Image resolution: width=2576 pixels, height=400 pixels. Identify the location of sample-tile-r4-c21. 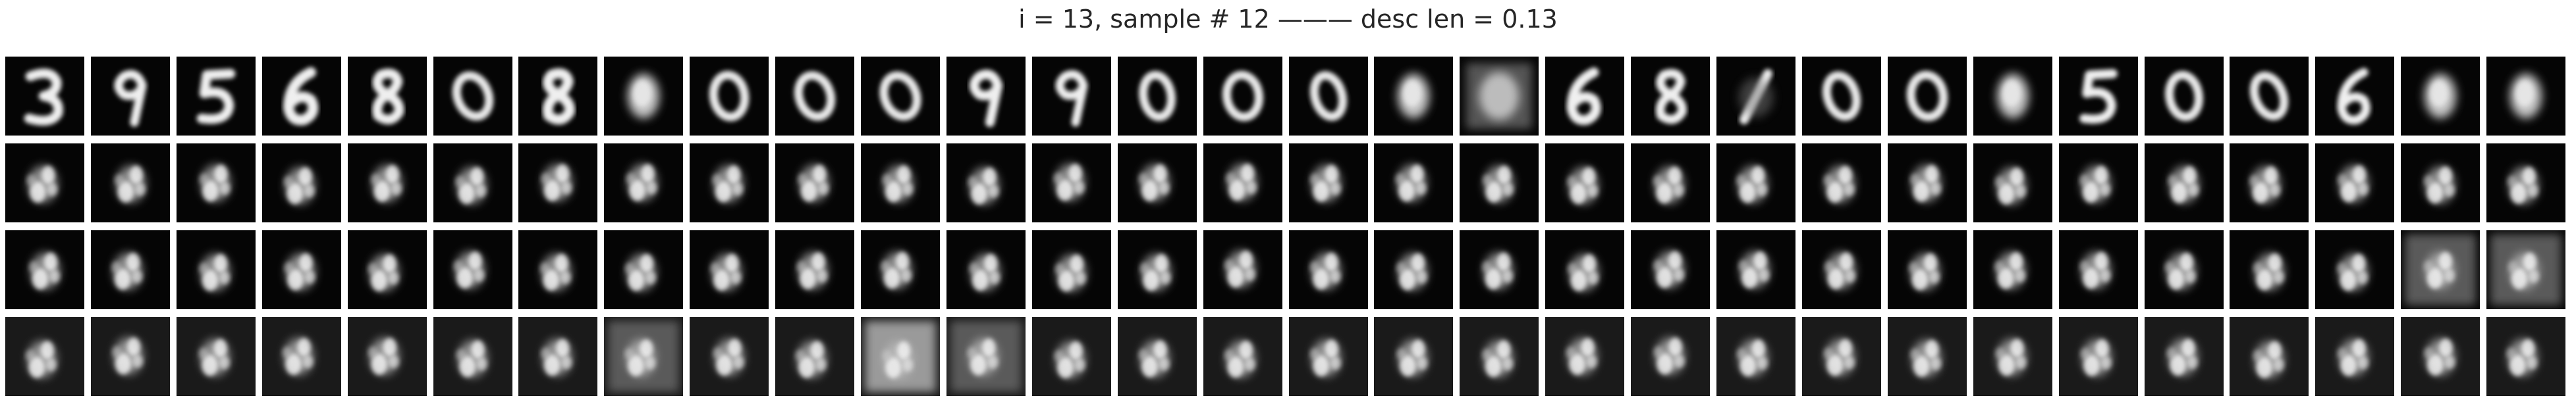
(1755, 356).